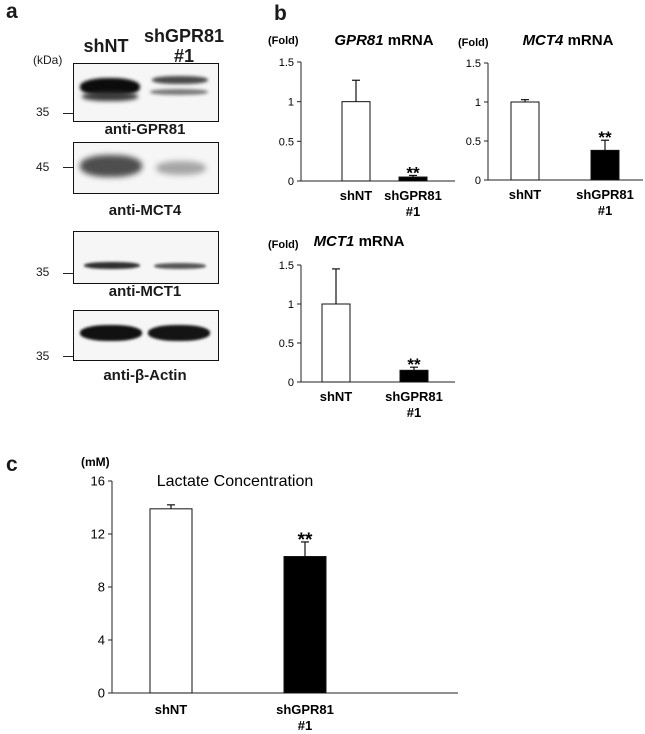  I want to click on lactate-title: Lactate Concentration, so click(235, 481).